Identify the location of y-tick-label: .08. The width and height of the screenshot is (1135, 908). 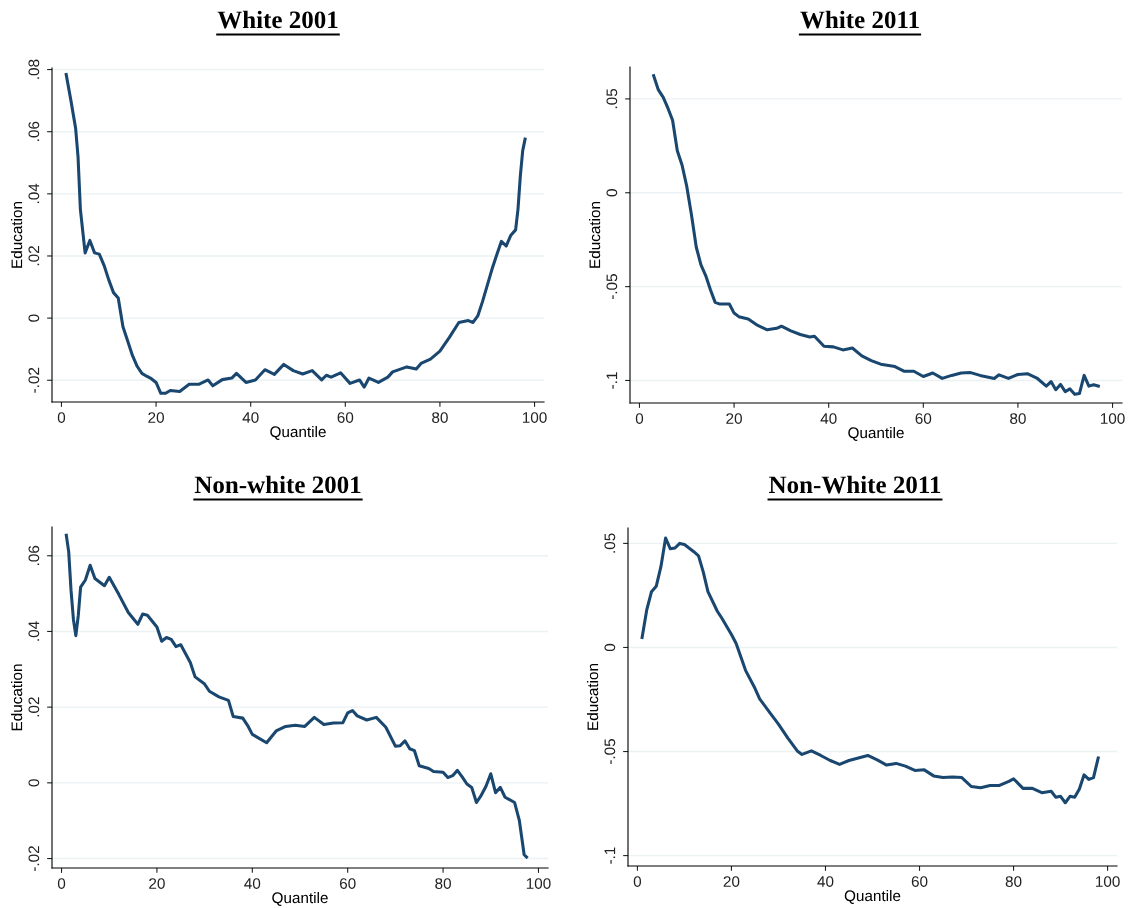
(34, 69).